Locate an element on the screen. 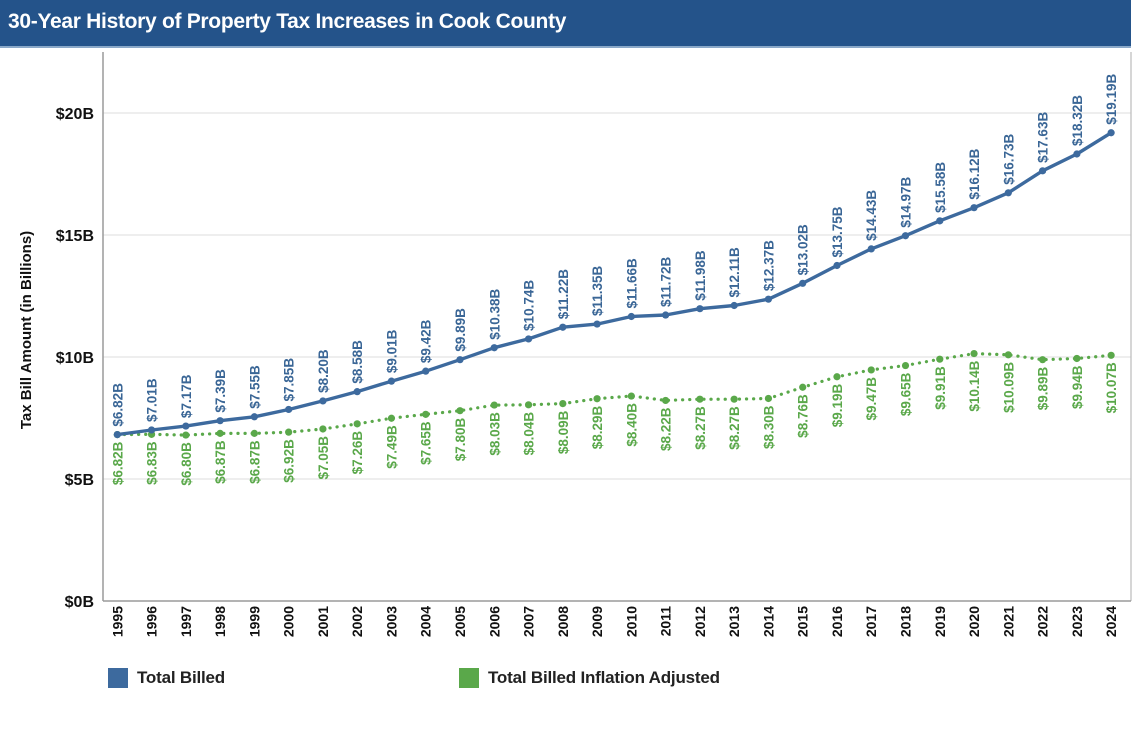  x-tick-label: 1995 is located at coordinates (117, 621).